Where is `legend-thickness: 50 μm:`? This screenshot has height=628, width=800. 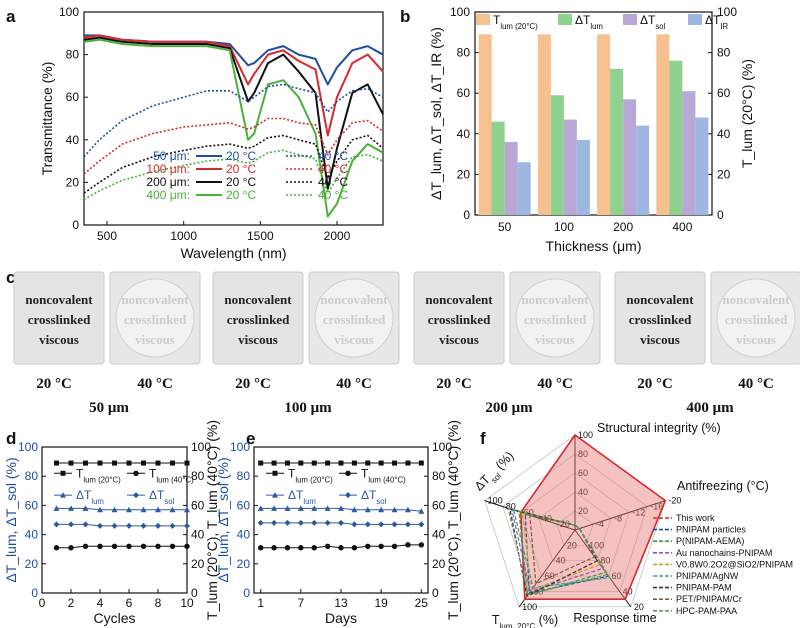 legend-thickness: 50 μm: is located at coordinates (171, 156).